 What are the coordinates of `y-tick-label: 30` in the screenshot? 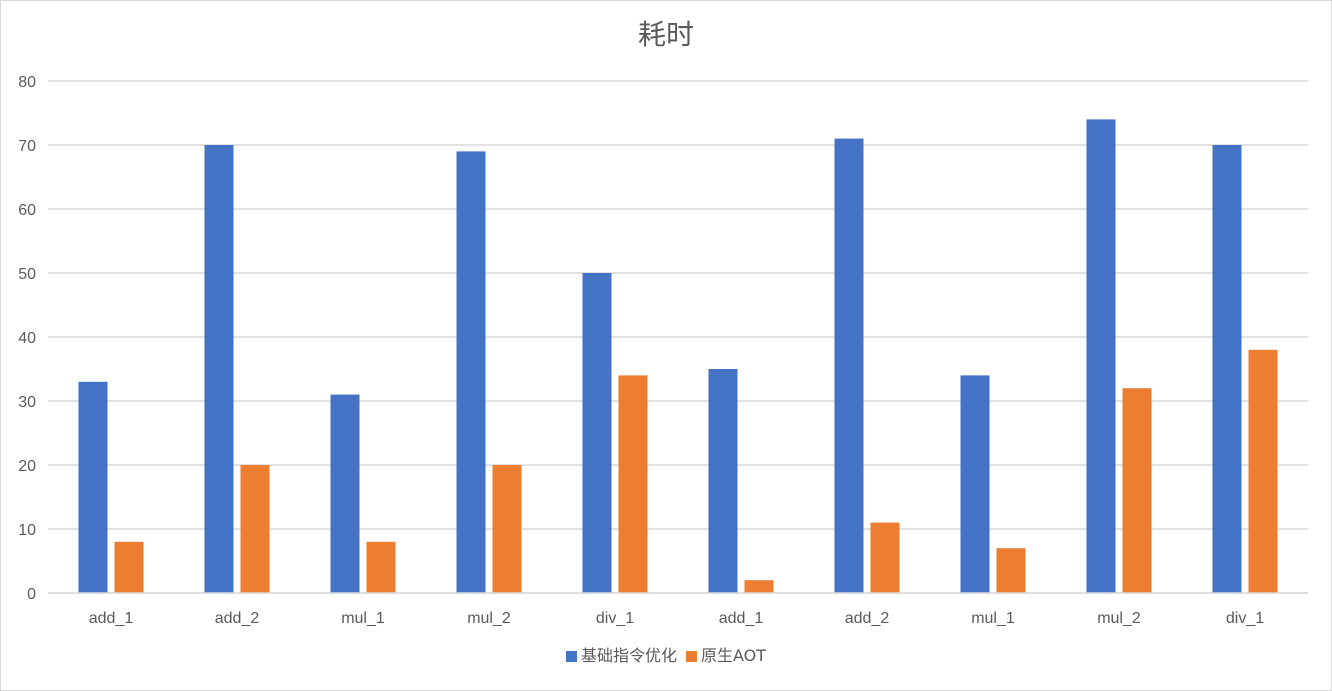 It's located at (27, 402).